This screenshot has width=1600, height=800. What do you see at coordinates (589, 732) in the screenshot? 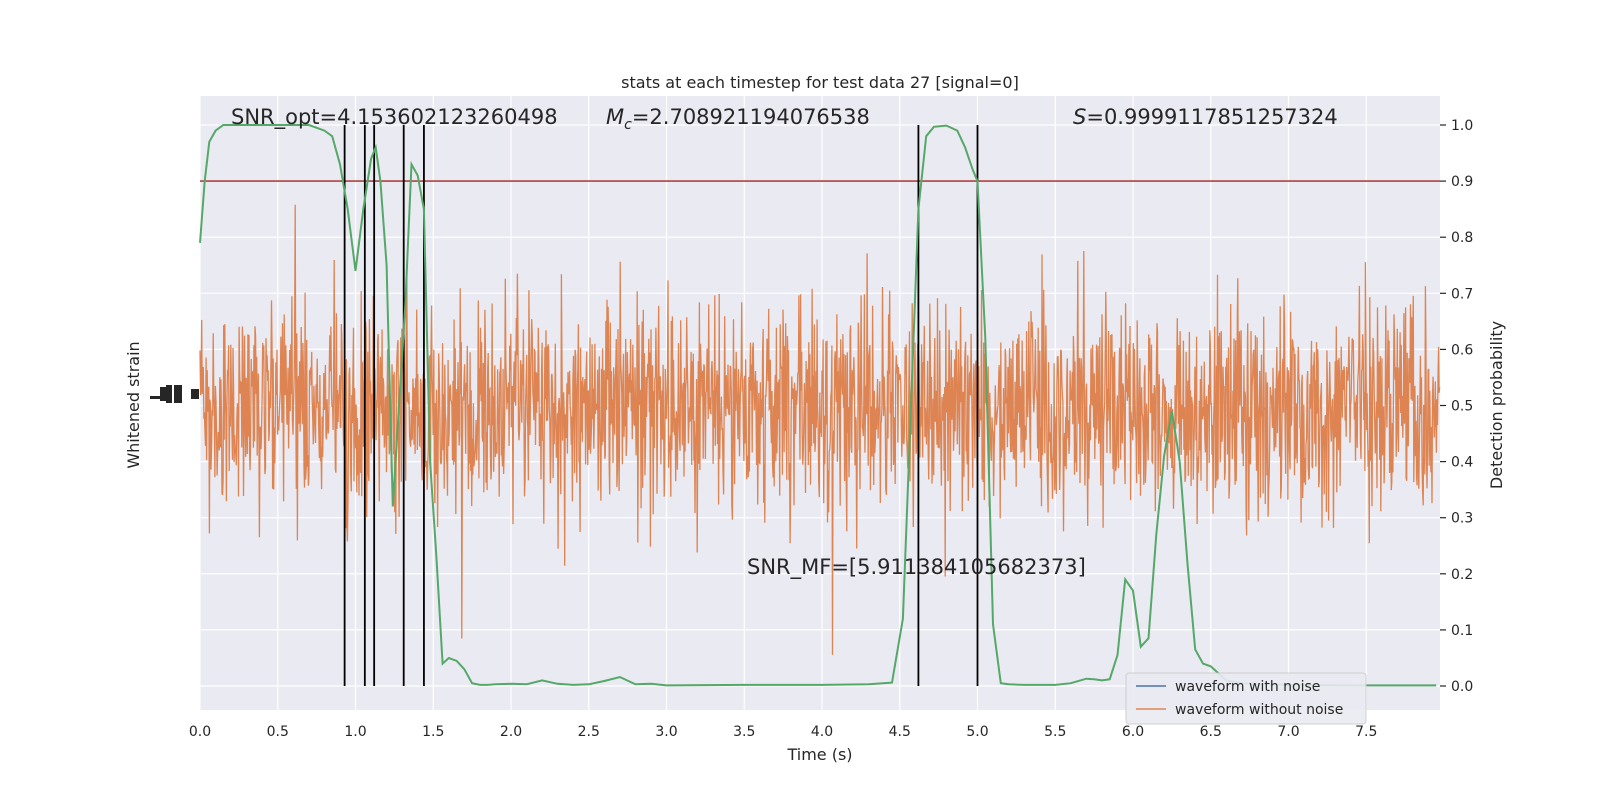
I see `x-tick-label: 2.5` at bounding box center [589, 732].